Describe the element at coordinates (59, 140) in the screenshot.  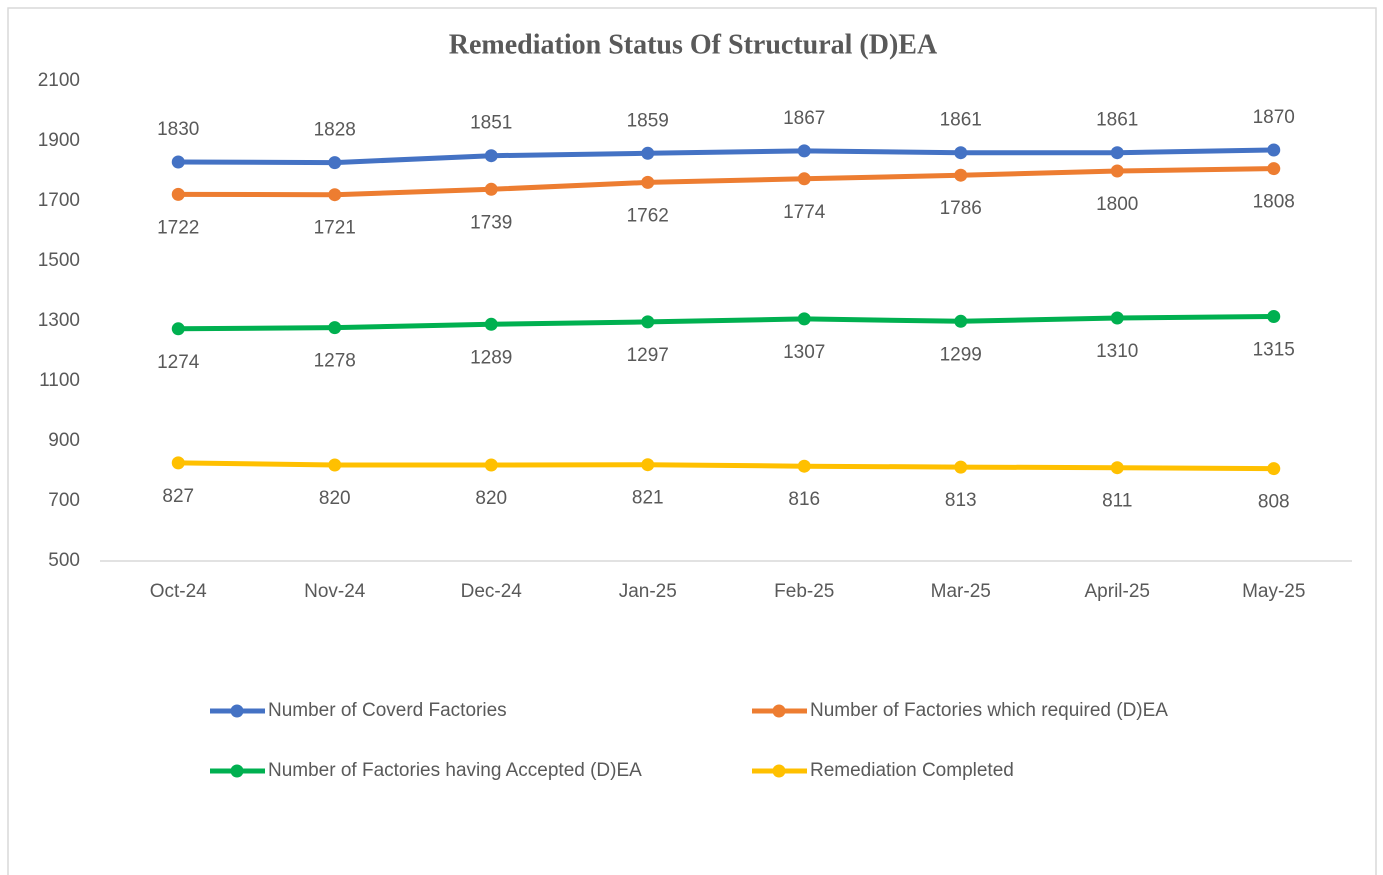
I see `y-tick-label: 1900` at that location.